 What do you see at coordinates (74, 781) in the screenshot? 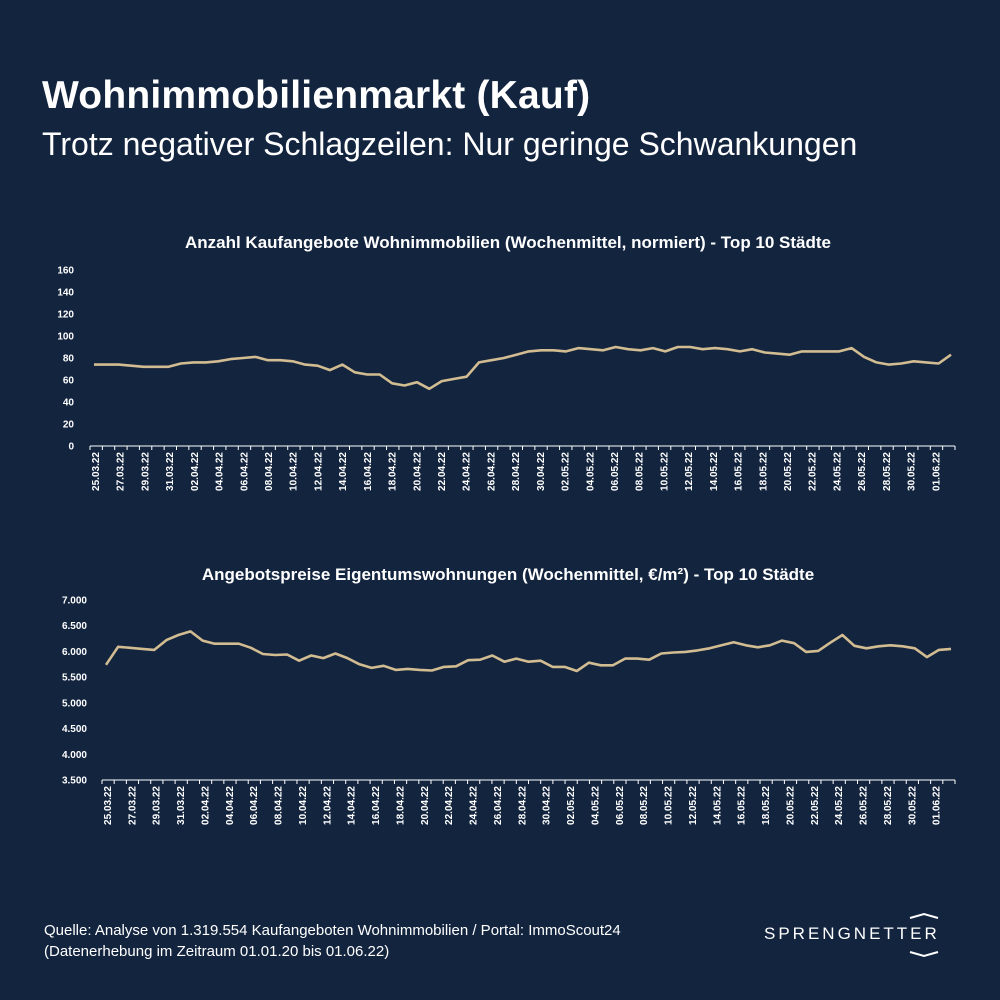
I see `prices-y-tick-label: 3.500` at bounding box center [74, 781].